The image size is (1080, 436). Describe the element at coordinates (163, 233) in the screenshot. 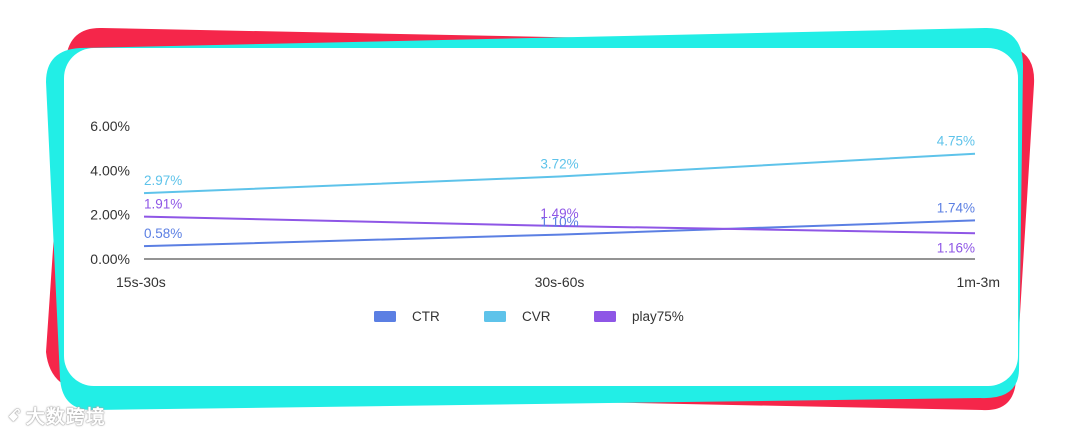

I see `data-label: 0.58%` at that location.